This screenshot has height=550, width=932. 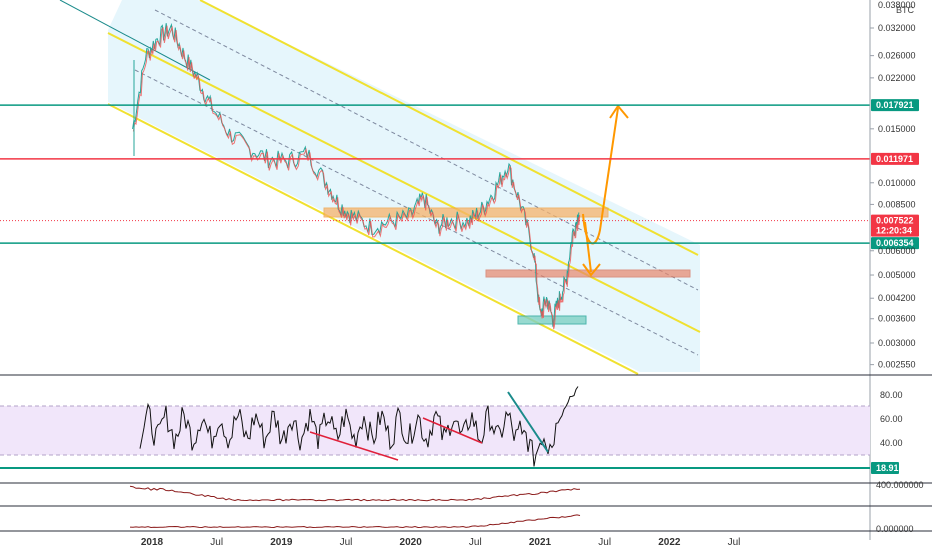 I want to click on rsi-tick-label: 80.00, so click(x=891, y=395).